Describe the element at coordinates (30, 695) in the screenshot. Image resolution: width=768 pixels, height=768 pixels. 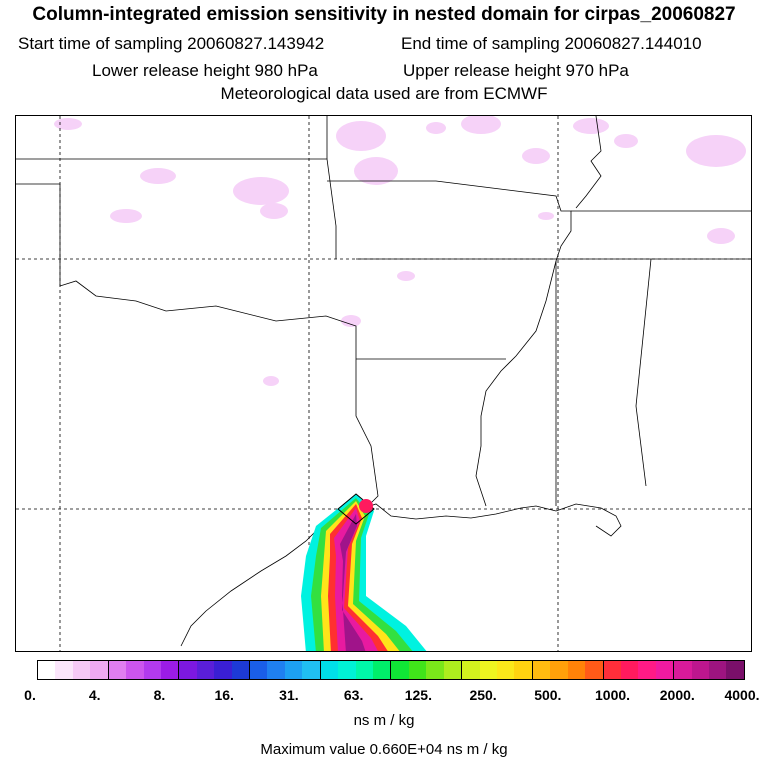
I see `colorbar-tick-label: 0.` at that location.